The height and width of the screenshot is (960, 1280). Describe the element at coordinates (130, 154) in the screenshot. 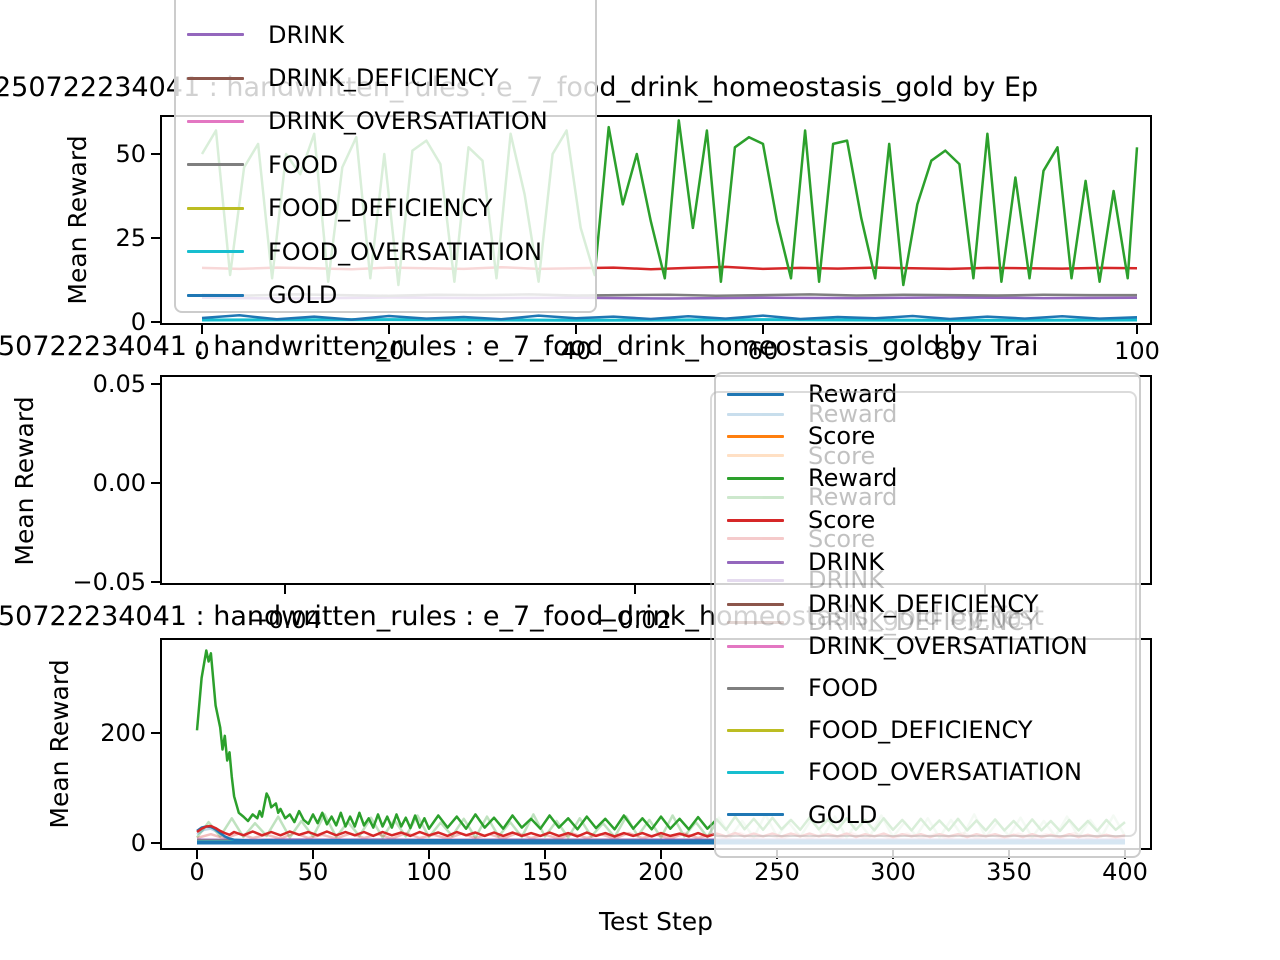

I see `y-tick-label: 50` at that location.